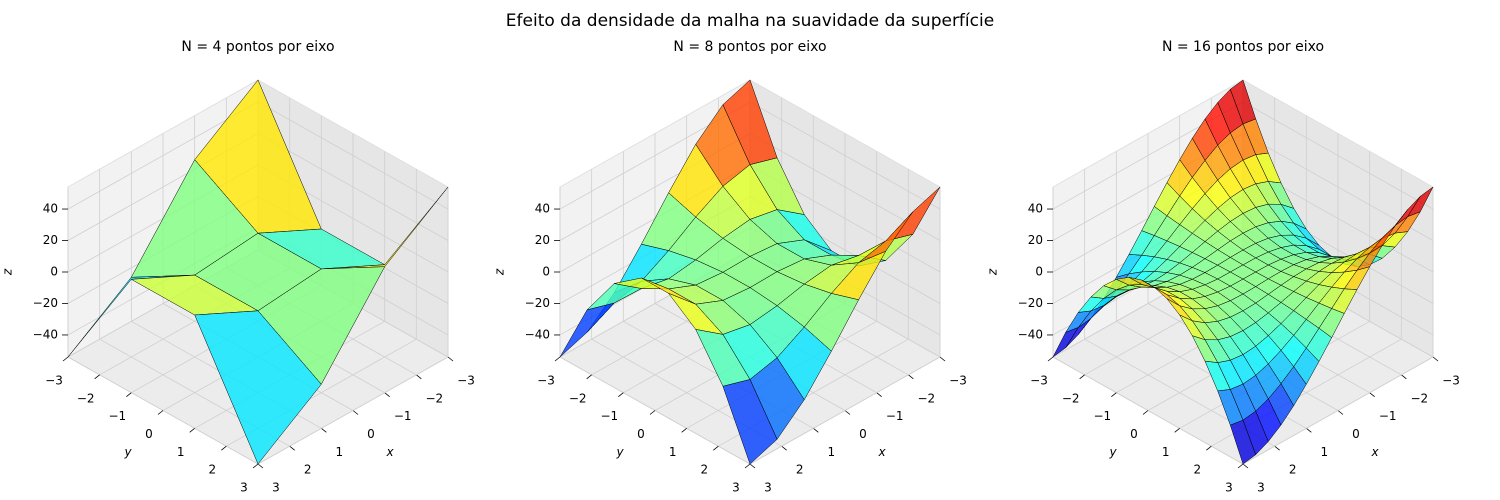 The image size is (1500, 500). Describe the element at coordinates (86, 398) in the screenshot. I see `y-tick-label: −2` at that location.